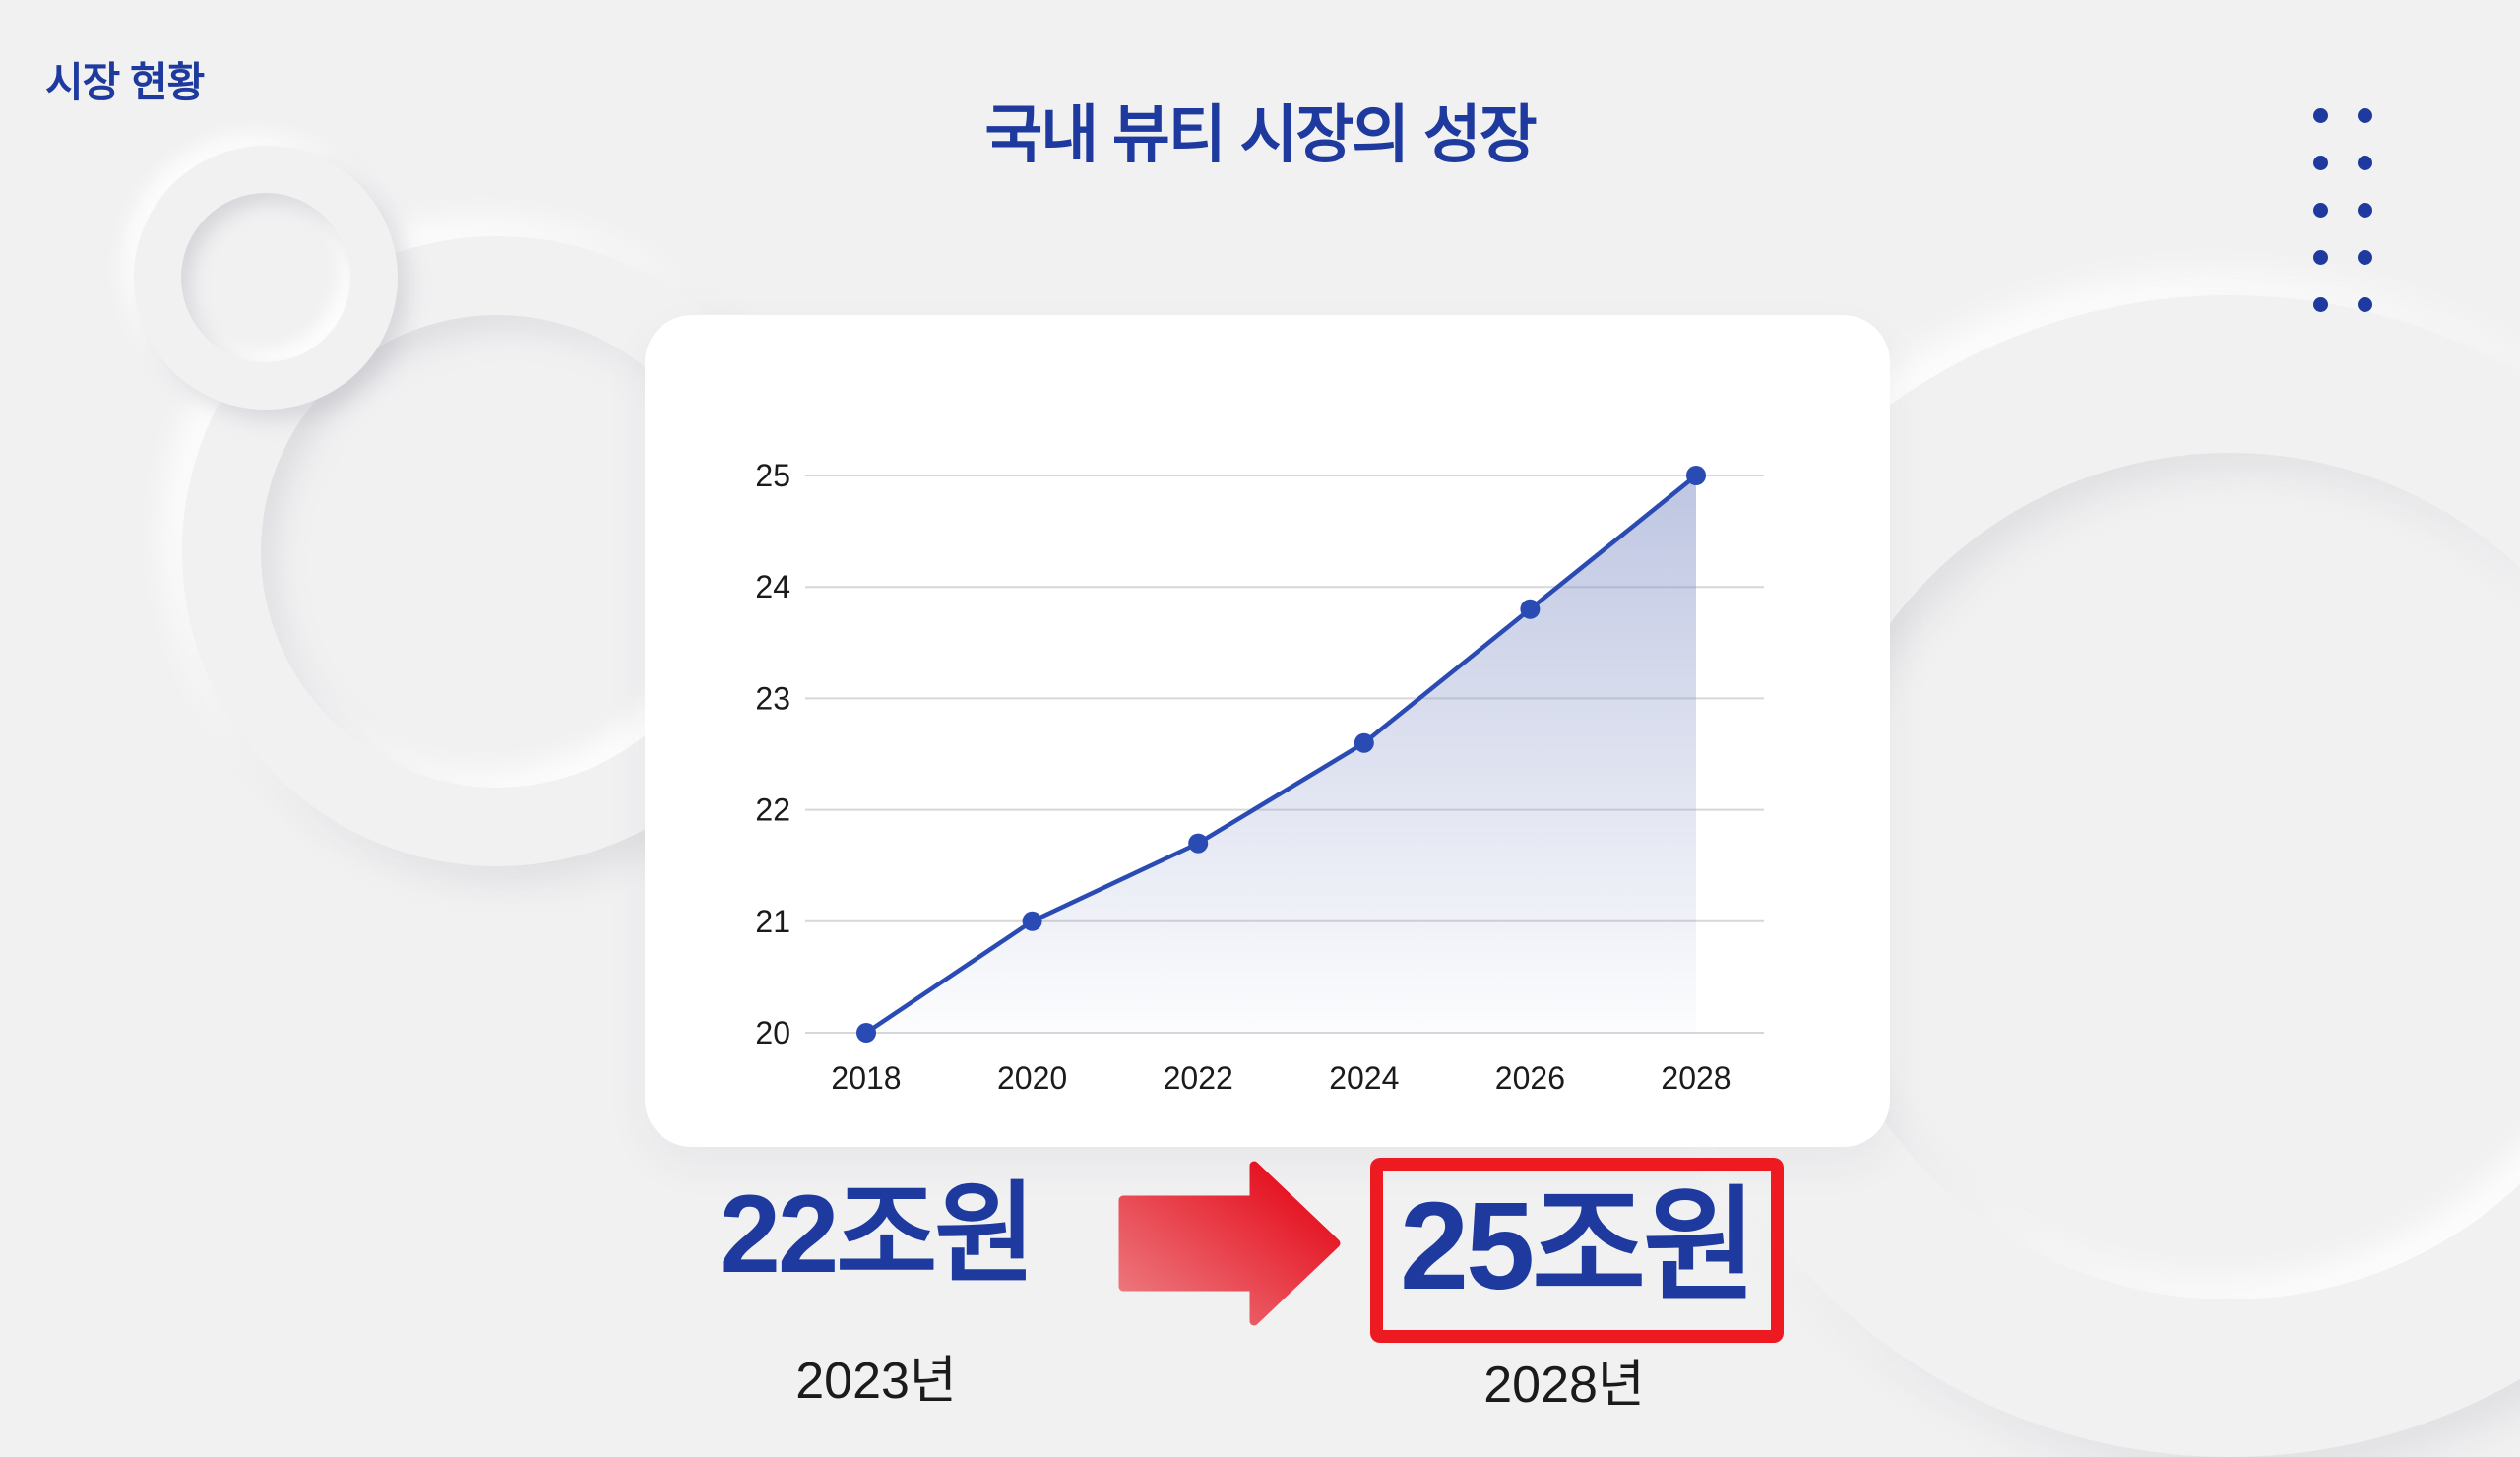 This screenshot has height=1457, width=2520. I want to click on data-point-2018, so click(866, 1033).